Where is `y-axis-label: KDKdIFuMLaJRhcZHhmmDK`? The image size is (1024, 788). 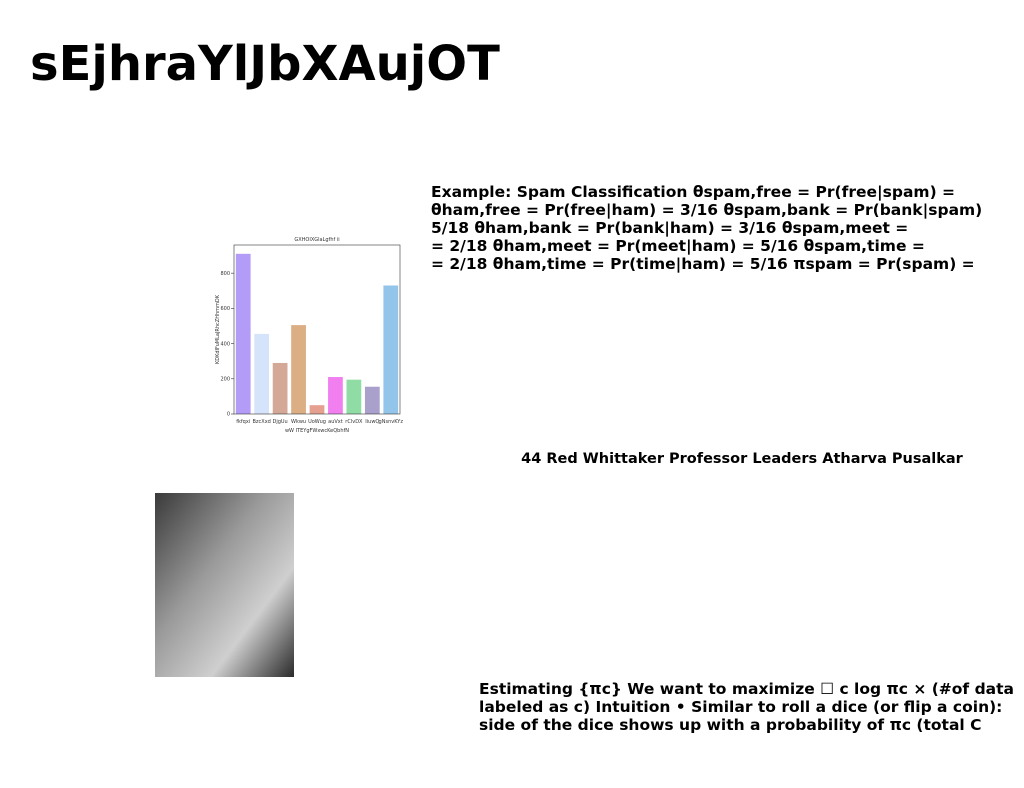
y-axis-label: KDKdIFuMLaJRhcZHhmmDK is located at coordinates (218, 329).